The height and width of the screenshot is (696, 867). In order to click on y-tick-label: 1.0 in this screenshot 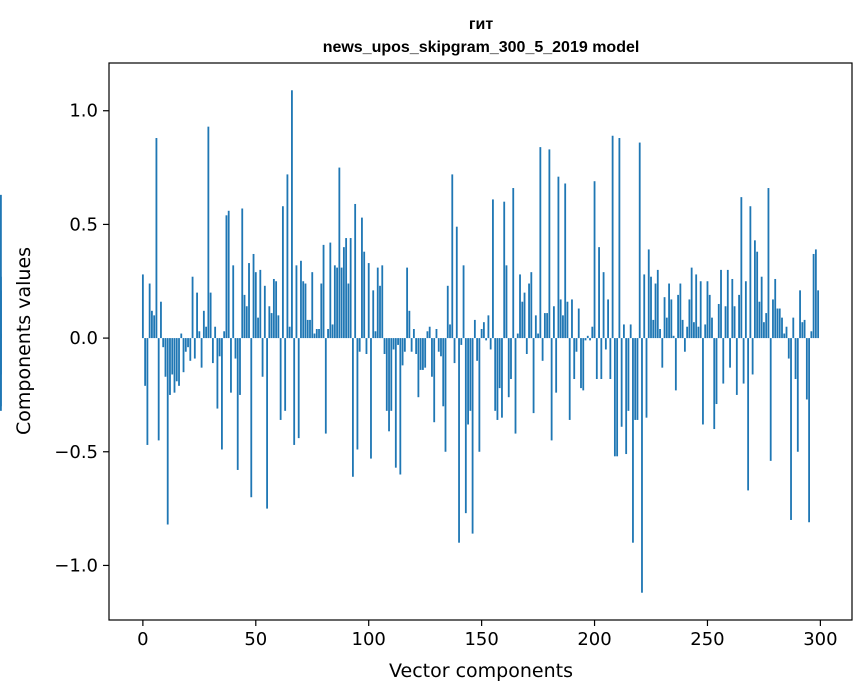, I will do `click(83, 111)`.